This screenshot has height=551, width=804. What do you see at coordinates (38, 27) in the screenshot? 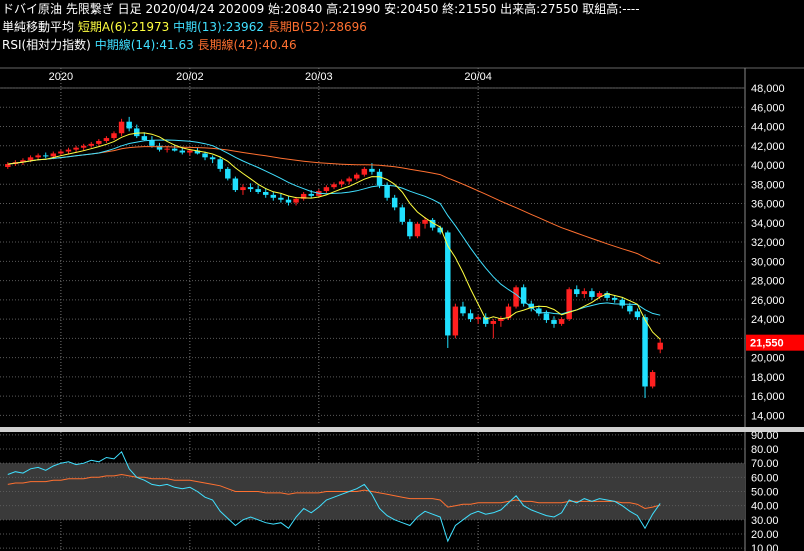
I see `ma-label: 単純移動平均` at bounding box center [38, 27].